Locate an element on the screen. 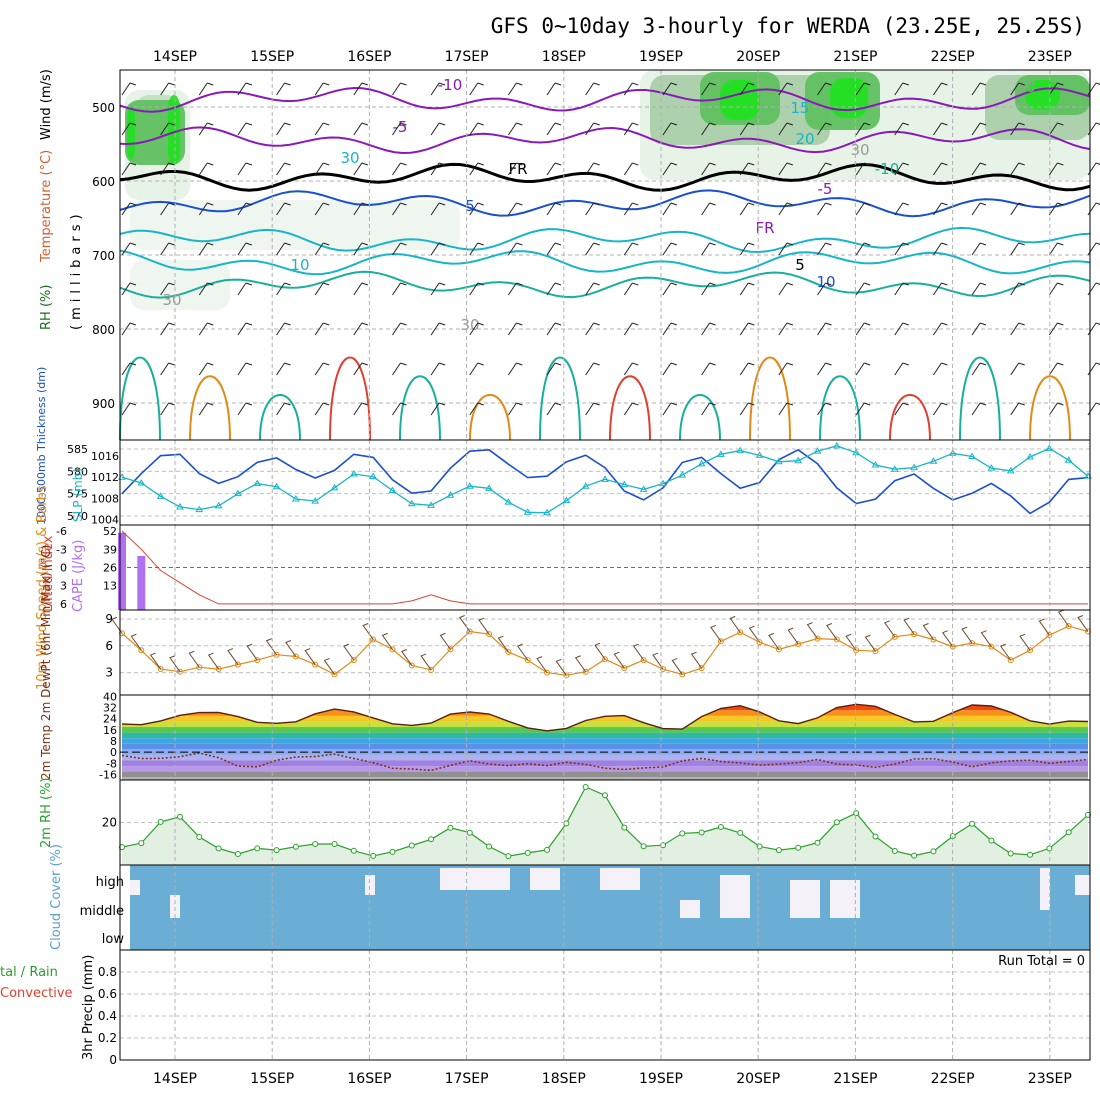 This screenshot has height=1100, width=1100. pressure-tick-label: 700 is located at coordinates (103, 256).